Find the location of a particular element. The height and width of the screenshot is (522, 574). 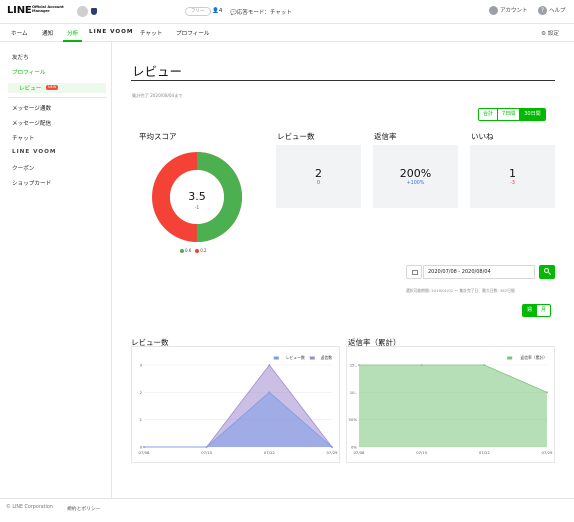

y-tick-label: 15.. is located at coordinates (353, 365).